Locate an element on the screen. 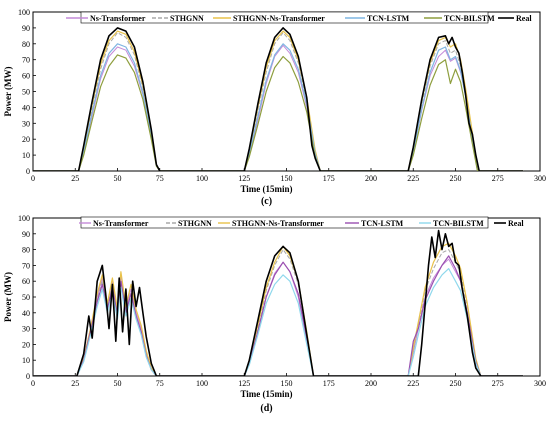 The width and height of the screenshot is (550, 421). panel-label: (d) is located at coordinates (266, 408).